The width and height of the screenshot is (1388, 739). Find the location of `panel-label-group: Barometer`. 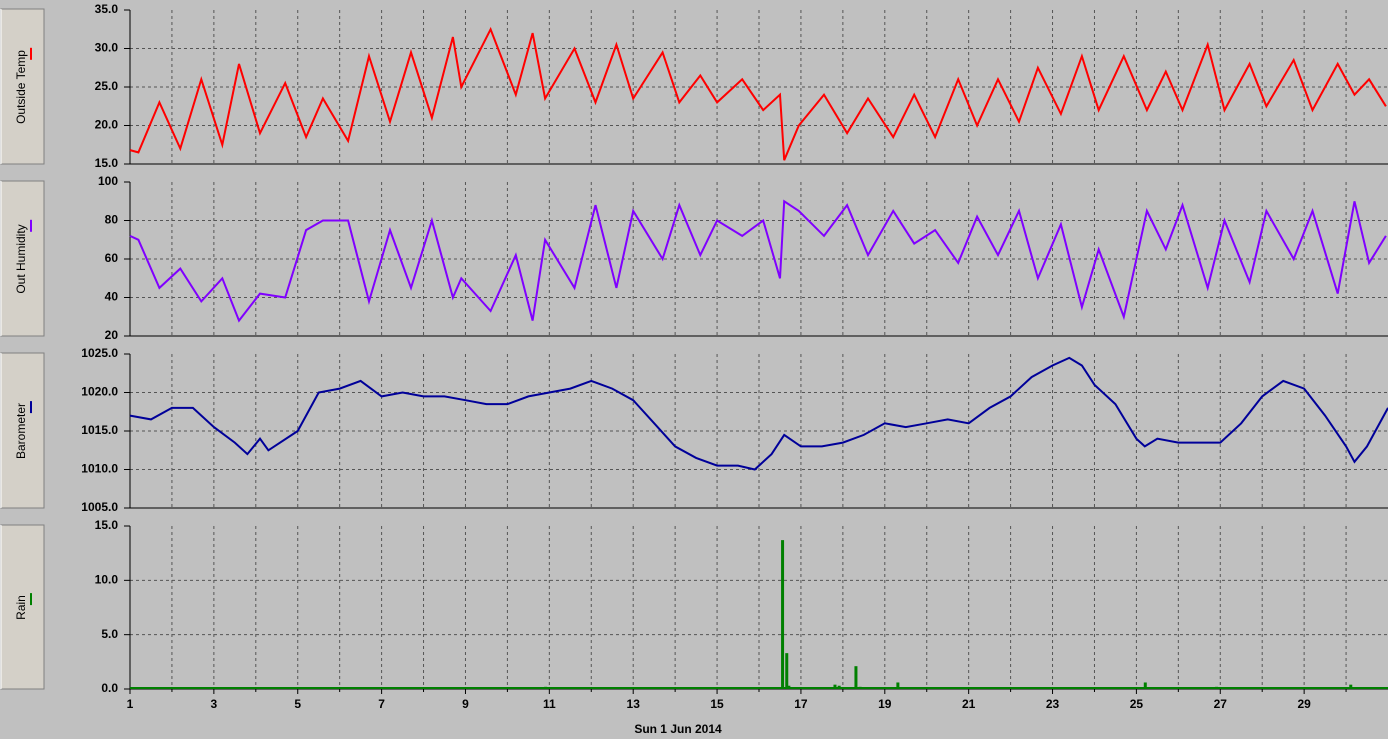

panel-label-group: Barometer is located at coordinates (23, 430).